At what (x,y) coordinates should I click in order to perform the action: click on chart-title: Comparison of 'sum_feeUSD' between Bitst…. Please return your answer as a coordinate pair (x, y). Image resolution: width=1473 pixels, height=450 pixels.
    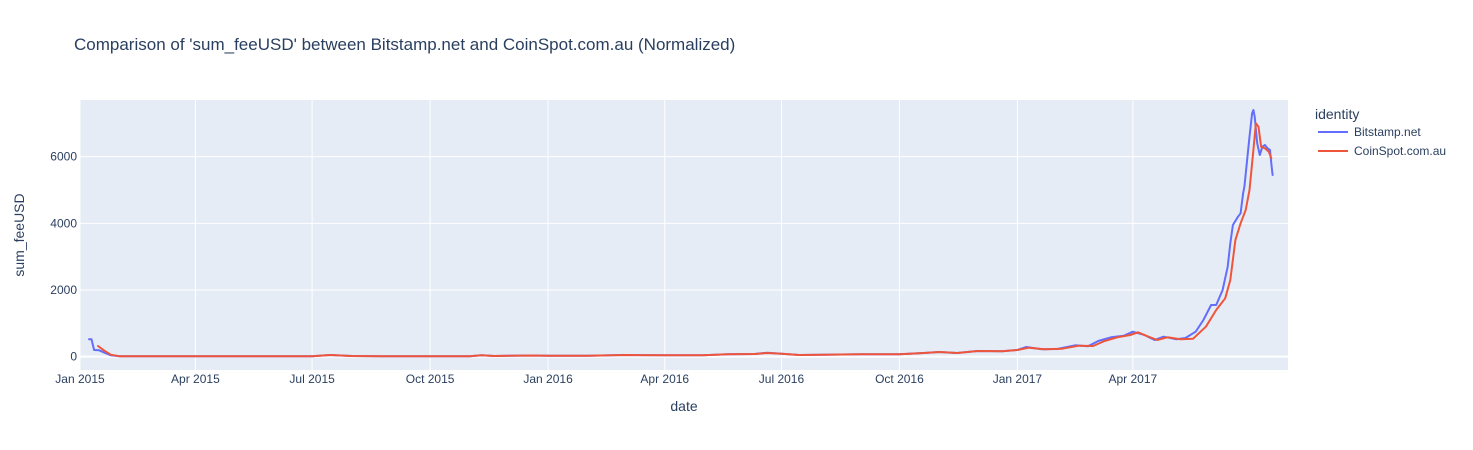
    Looking at the image, I should click on (404, 44).